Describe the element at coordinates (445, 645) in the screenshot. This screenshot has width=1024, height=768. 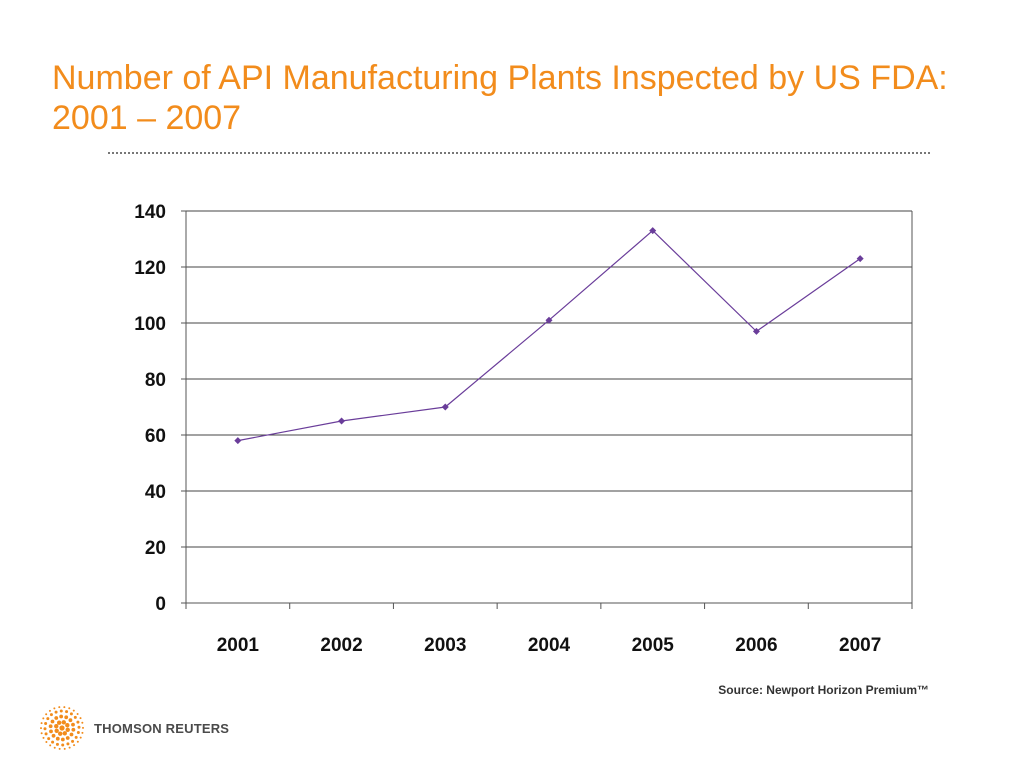
I see `x-tick-label: 2003` at that location.